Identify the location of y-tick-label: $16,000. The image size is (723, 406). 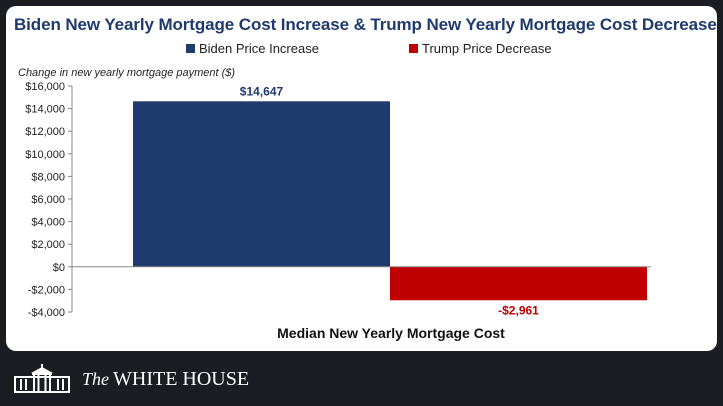
(45, 87).